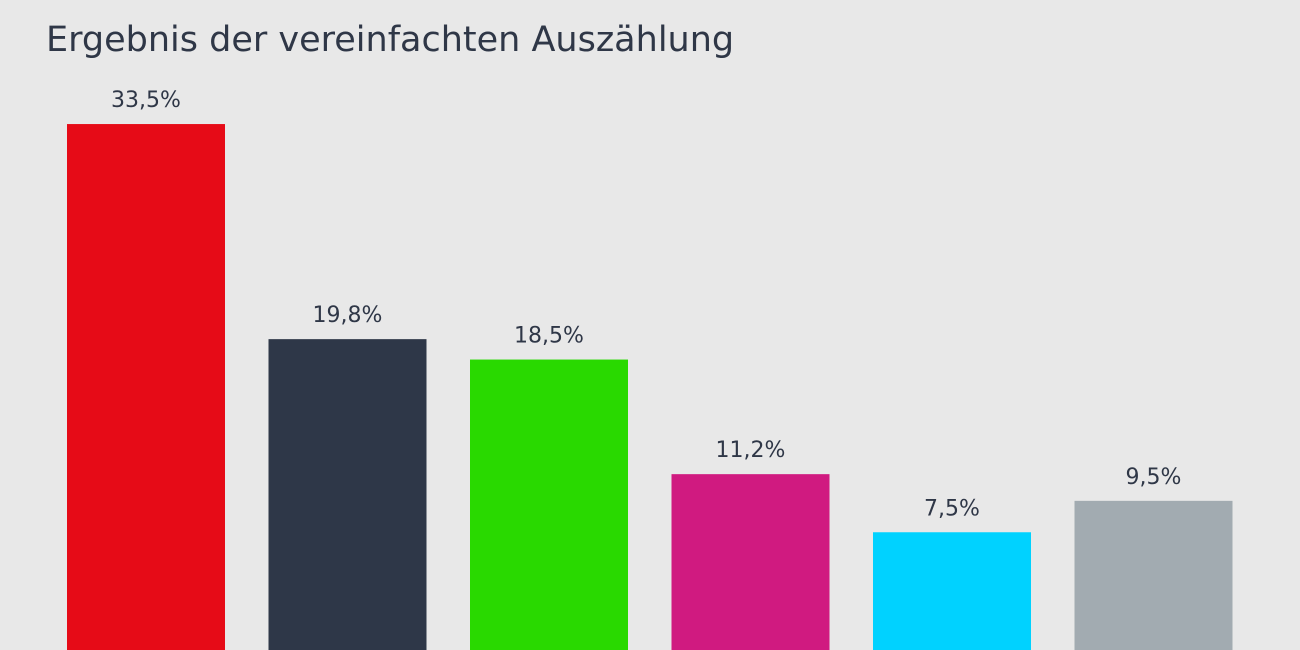  I want to click on bar-value-label-5: 7,5%, so click(952, 508).